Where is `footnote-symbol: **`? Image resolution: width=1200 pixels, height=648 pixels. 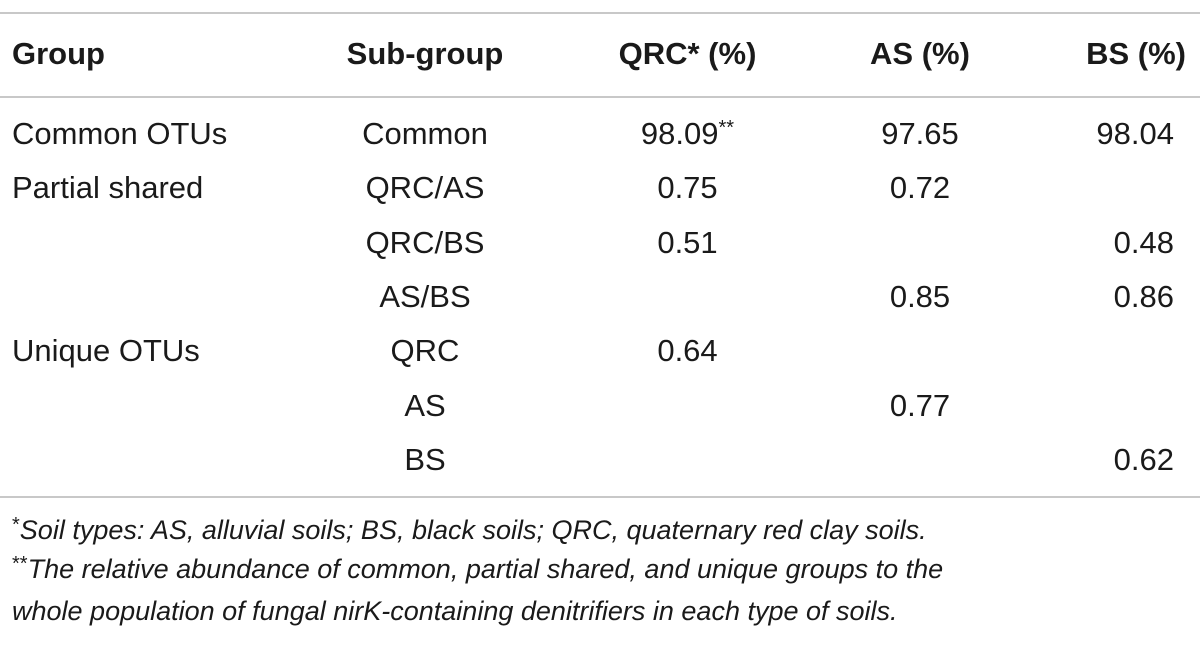
footnote-symbol: ** is located at coordinates (20, 564).